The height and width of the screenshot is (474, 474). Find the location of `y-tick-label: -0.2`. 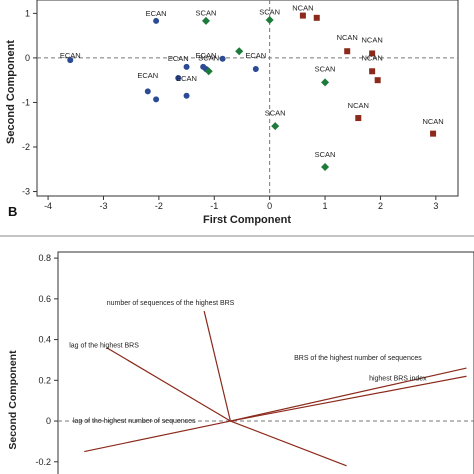

y-tick-label: -0.2 is located at coordinates (43, 462).